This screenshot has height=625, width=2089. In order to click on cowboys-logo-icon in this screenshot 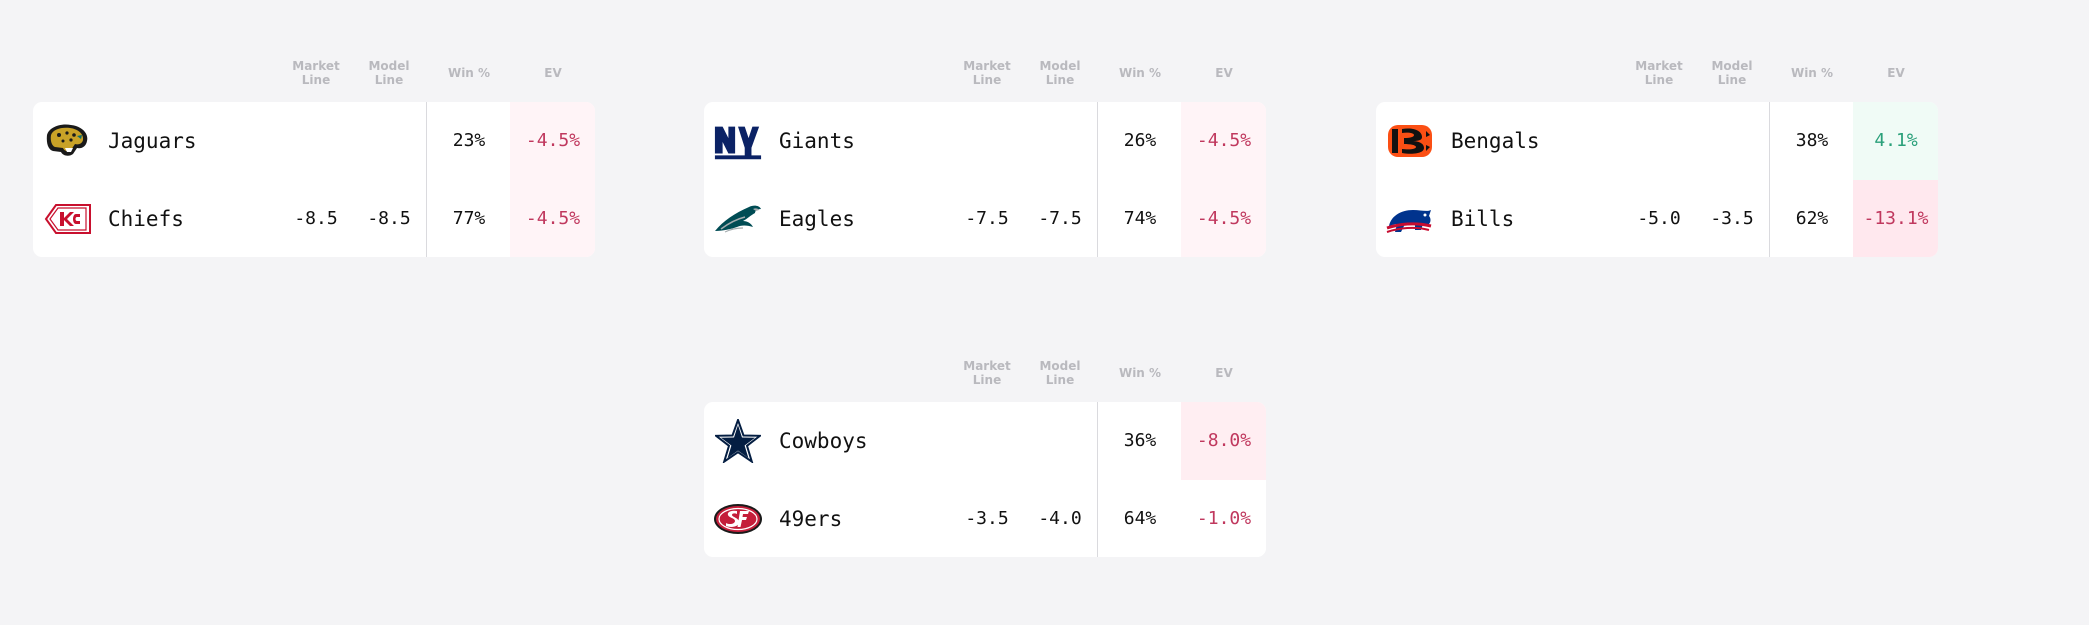, I will do `click(738, 441)`.